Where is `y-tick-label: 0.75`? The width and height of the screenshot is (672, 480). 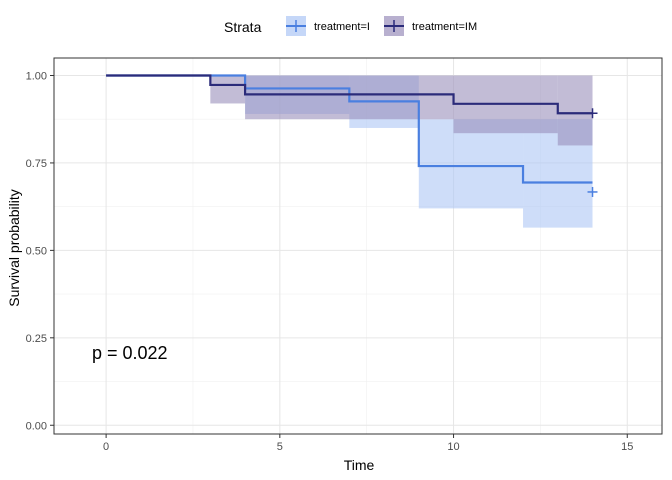
y-tick-label: 0.75 is located at coordinates (36, 164).